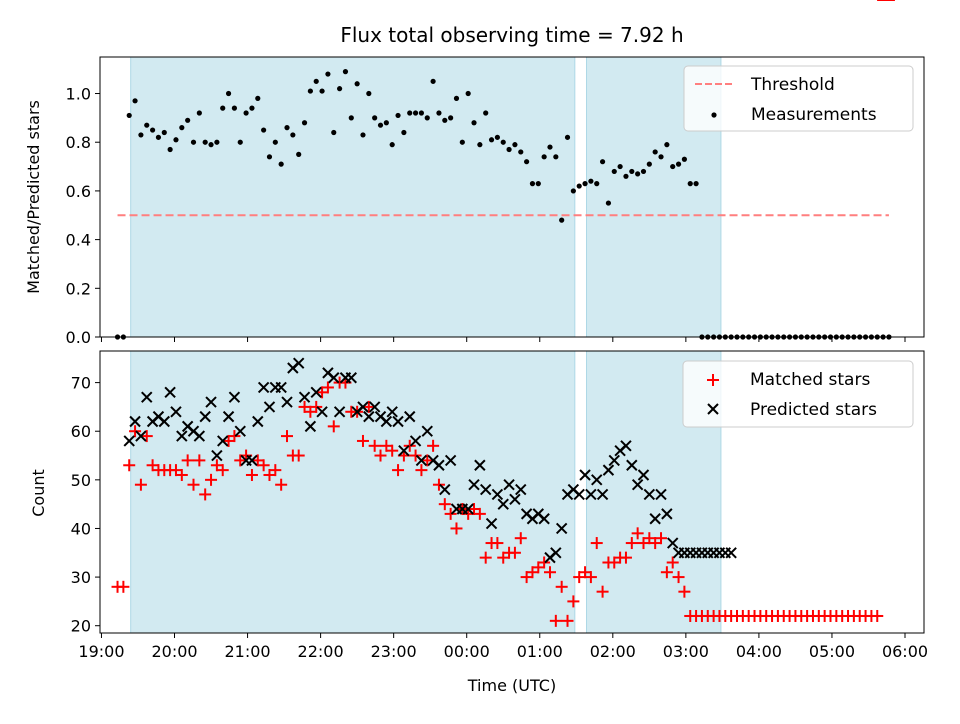 The width and height of the screenshot is (960, 724). I want to click on legend-predicted-label: Predicted stars, so click(813, 410).